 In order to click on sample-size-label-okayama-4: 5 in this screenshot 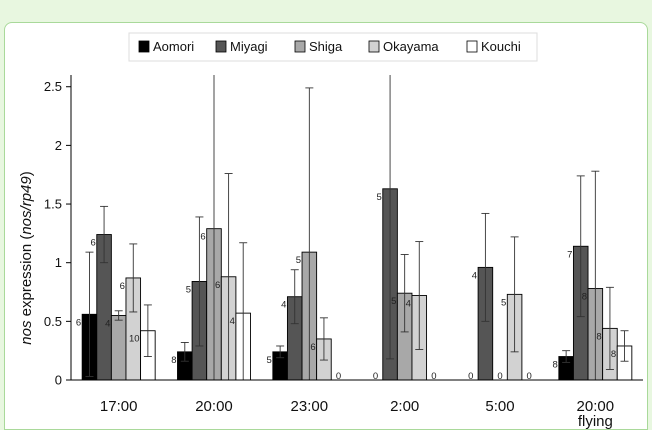, I will do `click(503, 302)`.